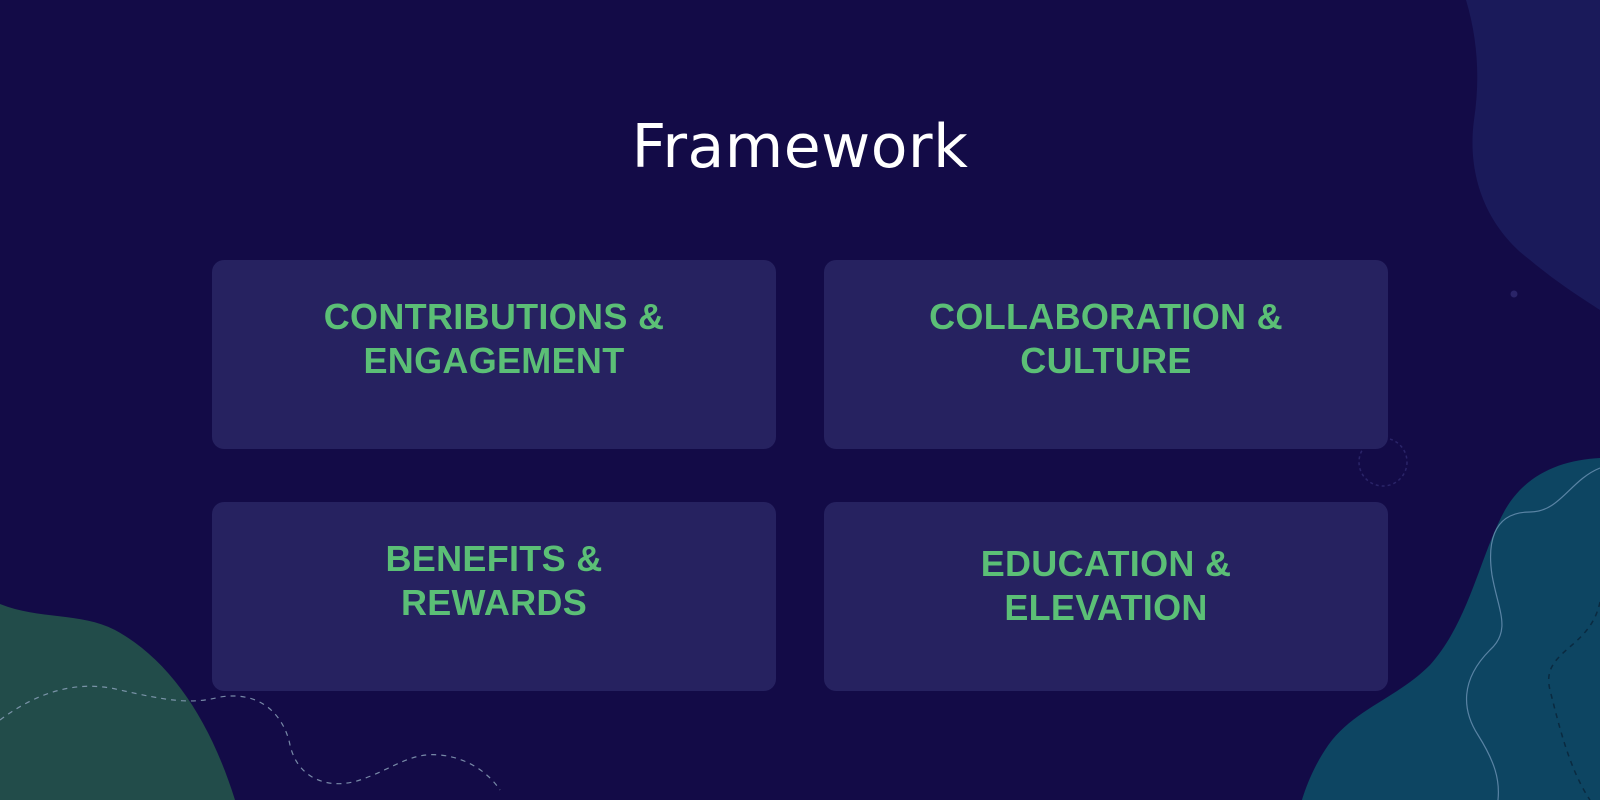  I want to click on card-label: COLLABORATION & CULTURE, so click(1106, 338).